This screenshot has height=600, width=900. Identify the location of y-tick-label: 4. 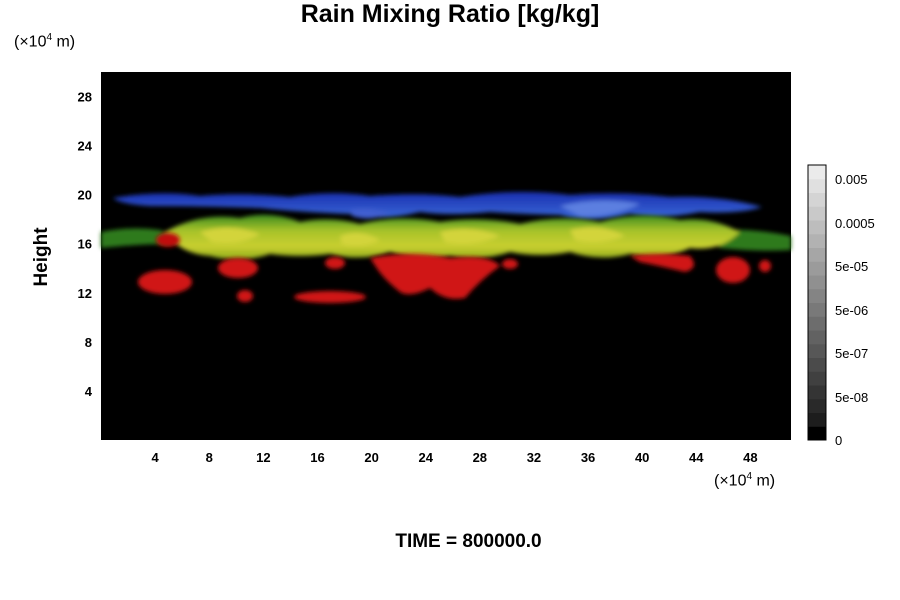
(89, 391).